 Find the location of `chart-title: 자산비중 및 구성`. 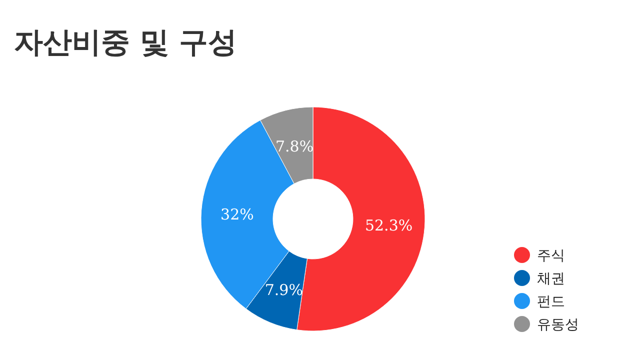

chart-title: 자산비중 및 구성 is located at coordinates (126, 42).